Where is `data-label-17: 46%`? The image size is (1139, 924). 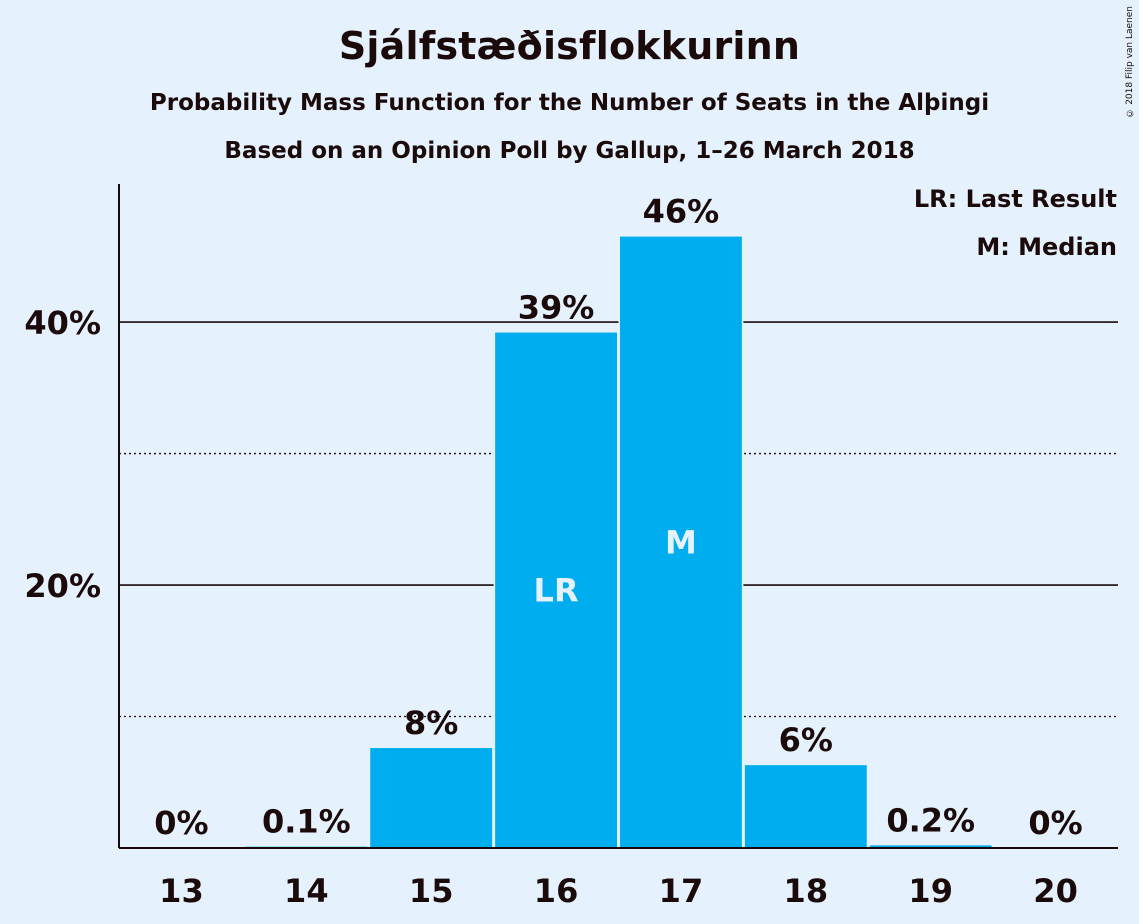
data-label-17: 46% is located at coordinates (681, 212).